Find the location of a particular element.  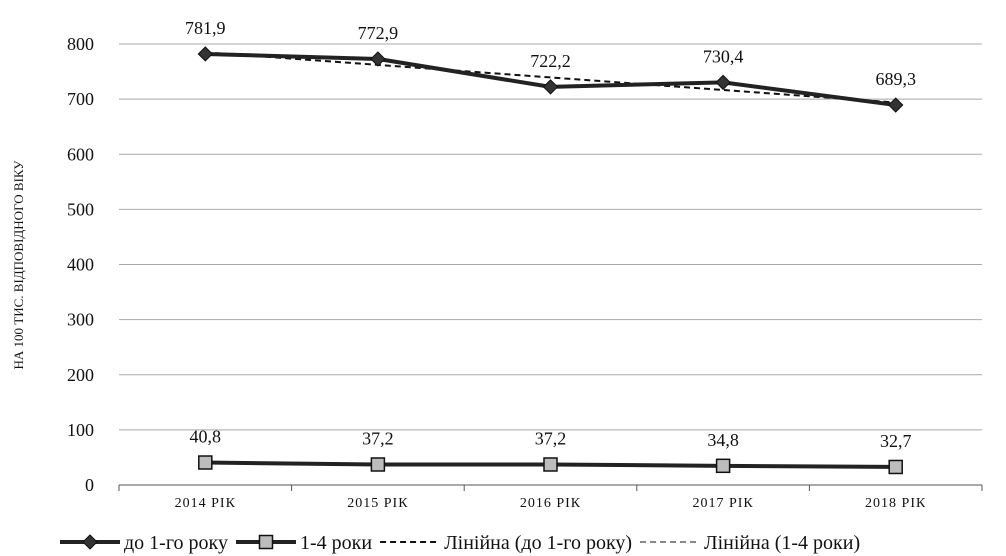

y-tick-label: 100 is located at coordinates (80, 430).